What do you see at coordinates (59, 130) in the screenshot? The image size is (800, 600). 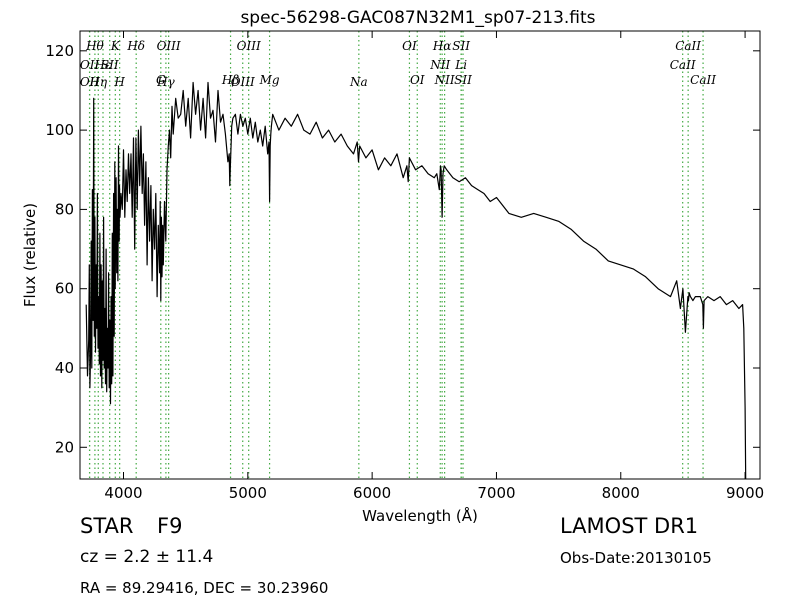 I see `y-tick-label-4: 100` at bounding box center [59, 130].